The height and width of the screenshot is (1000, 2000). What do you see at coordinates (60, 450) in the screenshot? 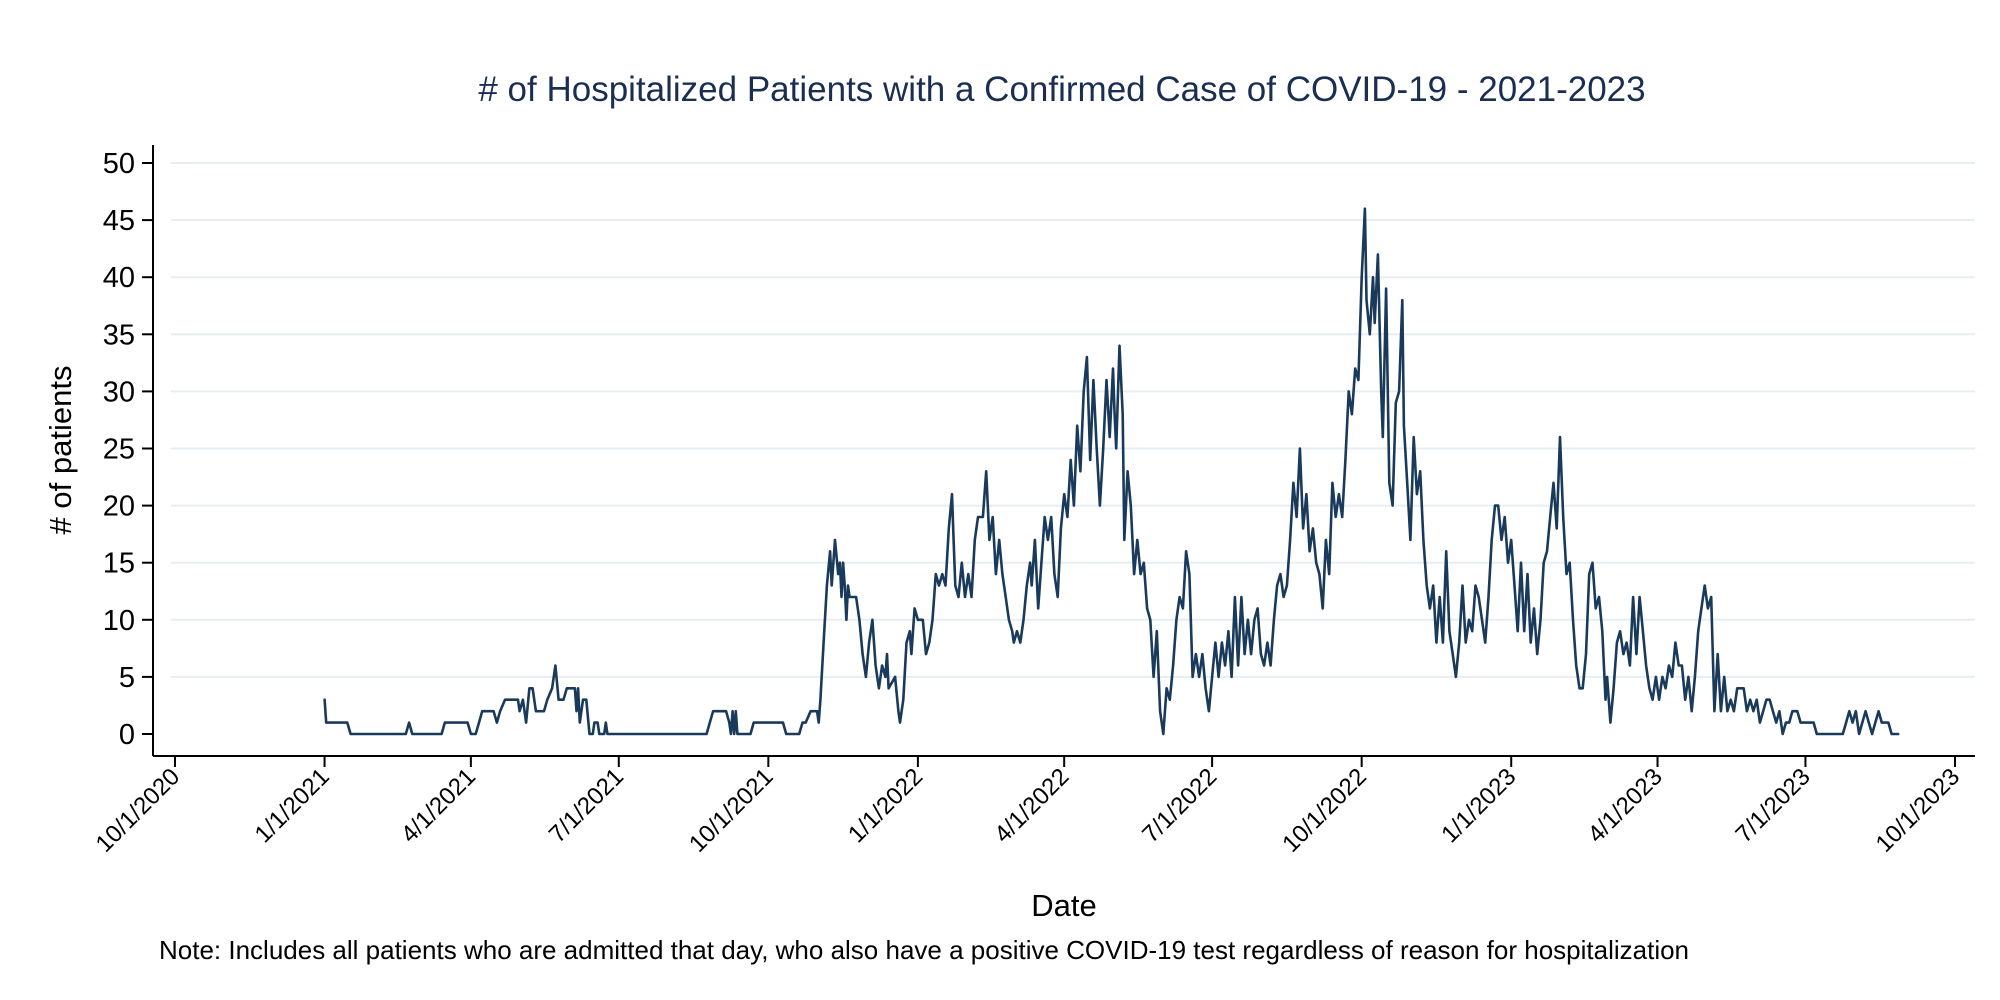
I see `y-axis-title: # of patients` at bounding box center [60, 450].